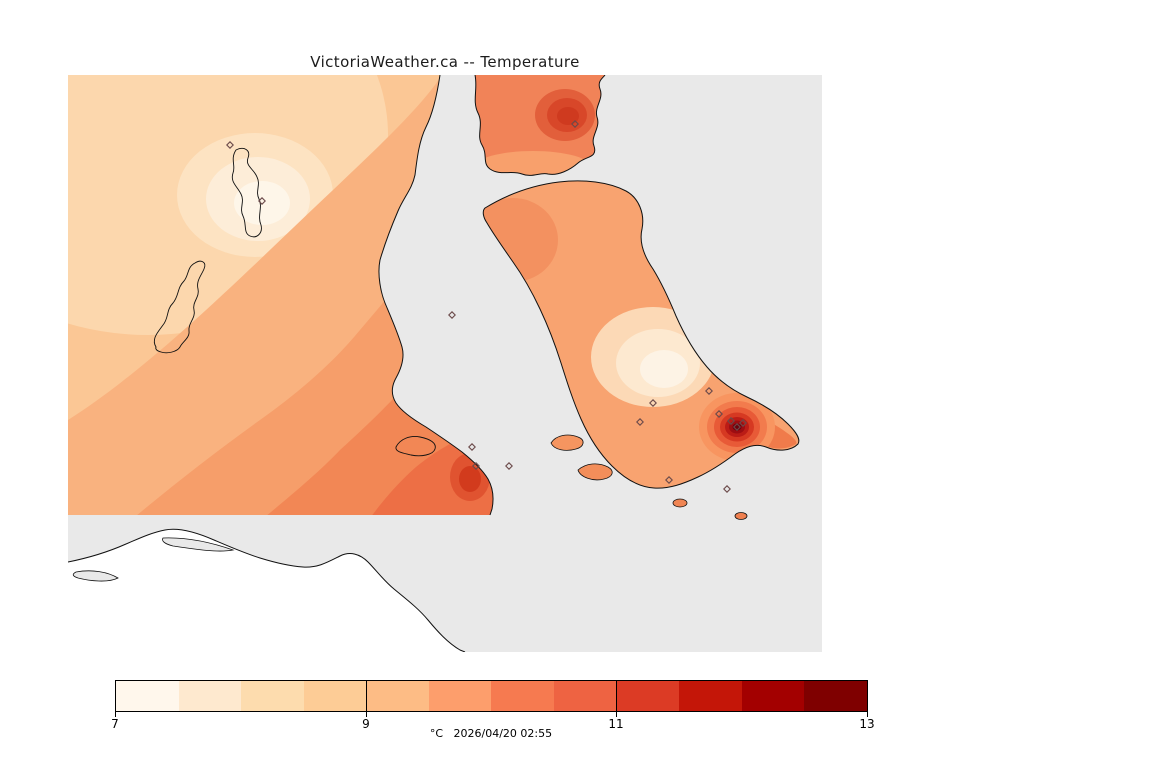 The width and height of the screenshot is (1152, 768). Describe the element at coordinates (115, 724) in the screenshot. I see `colorbar-tick-label: 7` at that location.